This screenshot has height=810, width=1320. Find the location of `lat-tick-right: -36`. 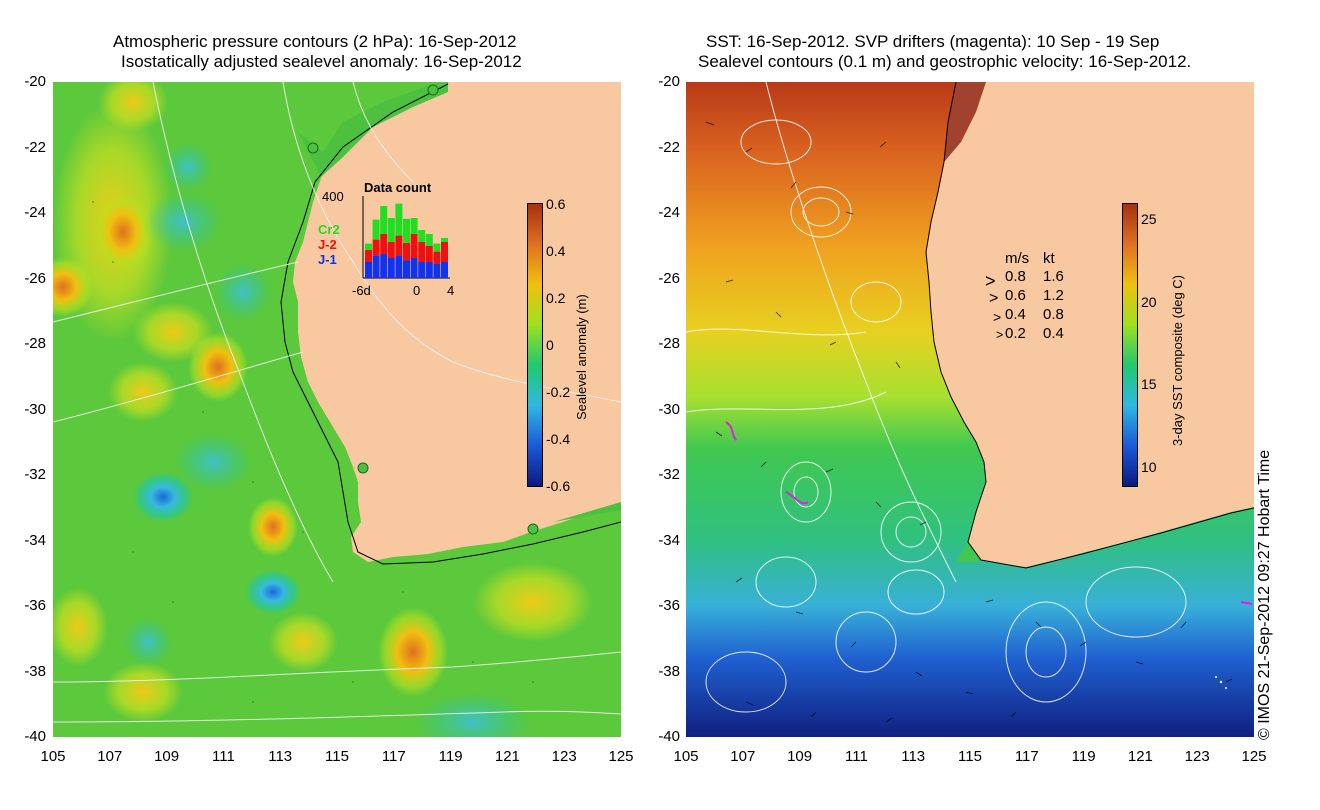

lat-tick-right: -36 is located at coordinates (669, 605).